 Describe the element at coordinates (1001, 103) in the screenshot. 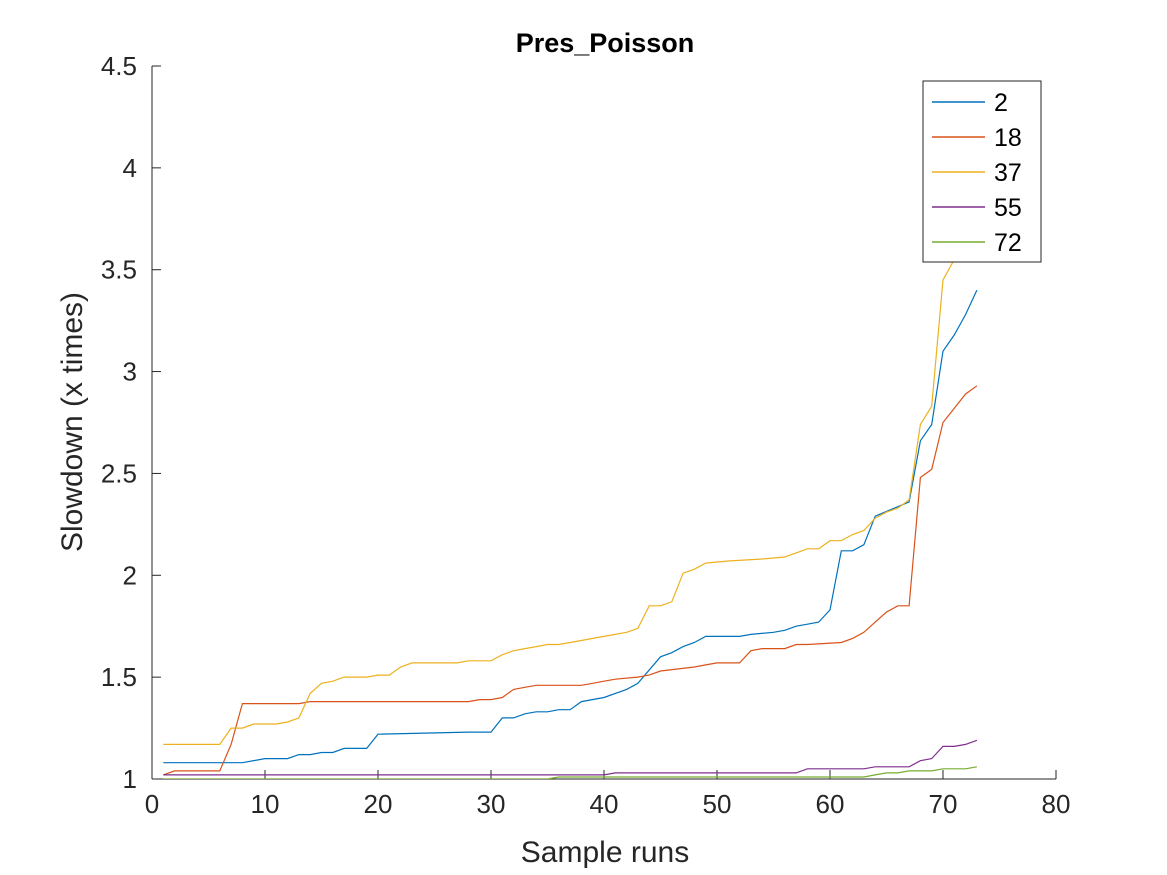

I see `legend-label-2: 2` at that location.